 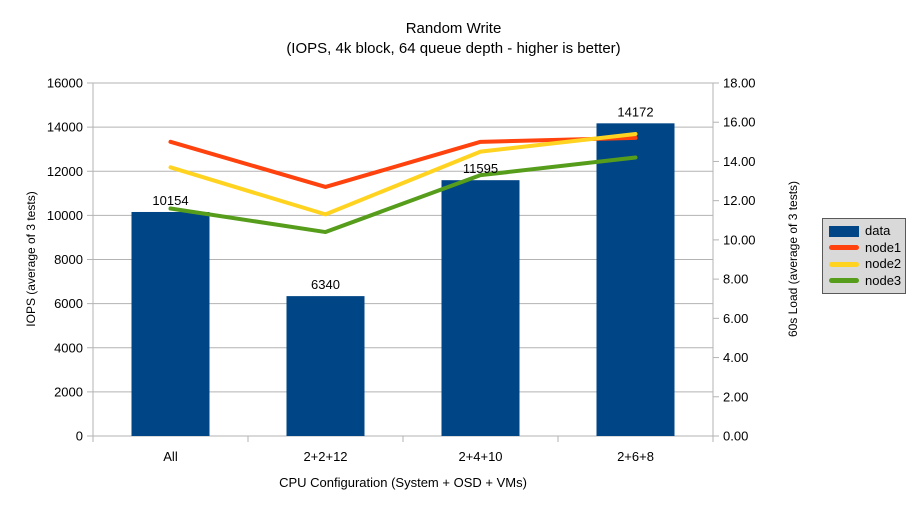 What do you see at coordinates (793, 259) in the screenshot?
I see `right-axis-title: 60s Load (average of 3 tests)` at bounding box center [793, 259].